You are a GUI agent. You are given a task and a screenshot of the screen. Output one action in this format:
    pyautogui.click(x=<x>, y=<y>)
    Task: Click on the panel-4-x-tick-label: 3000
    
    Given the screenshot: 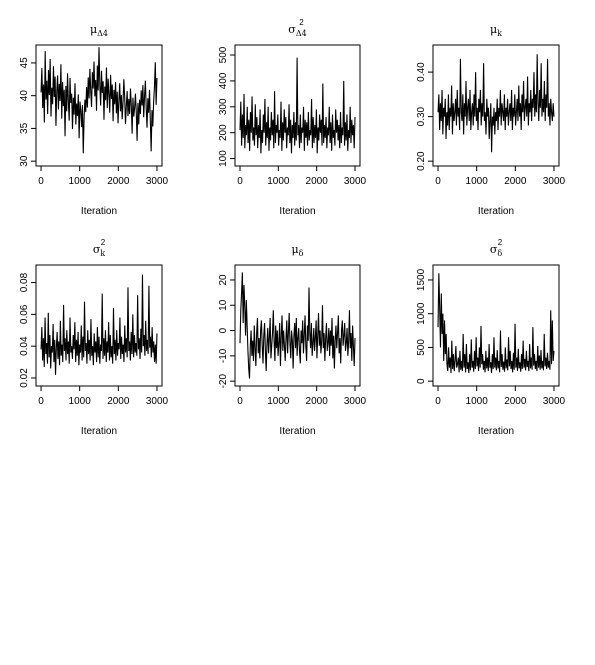 What is the action you would take?
    pyautogui.click(x=157, y=401)
    